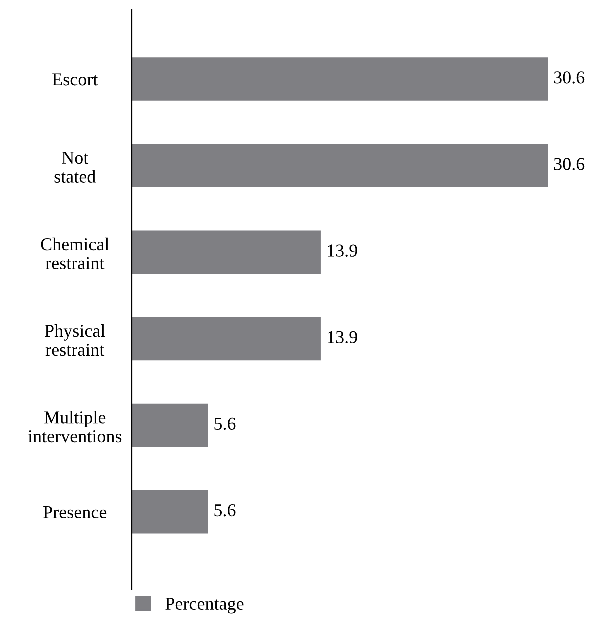 Image resolution: width=594 pixels, height=630 pixels. Describe the element at coordinates (75, 427) in the screenshot. I see `y-tick-label: Multiple interventions` at that location.